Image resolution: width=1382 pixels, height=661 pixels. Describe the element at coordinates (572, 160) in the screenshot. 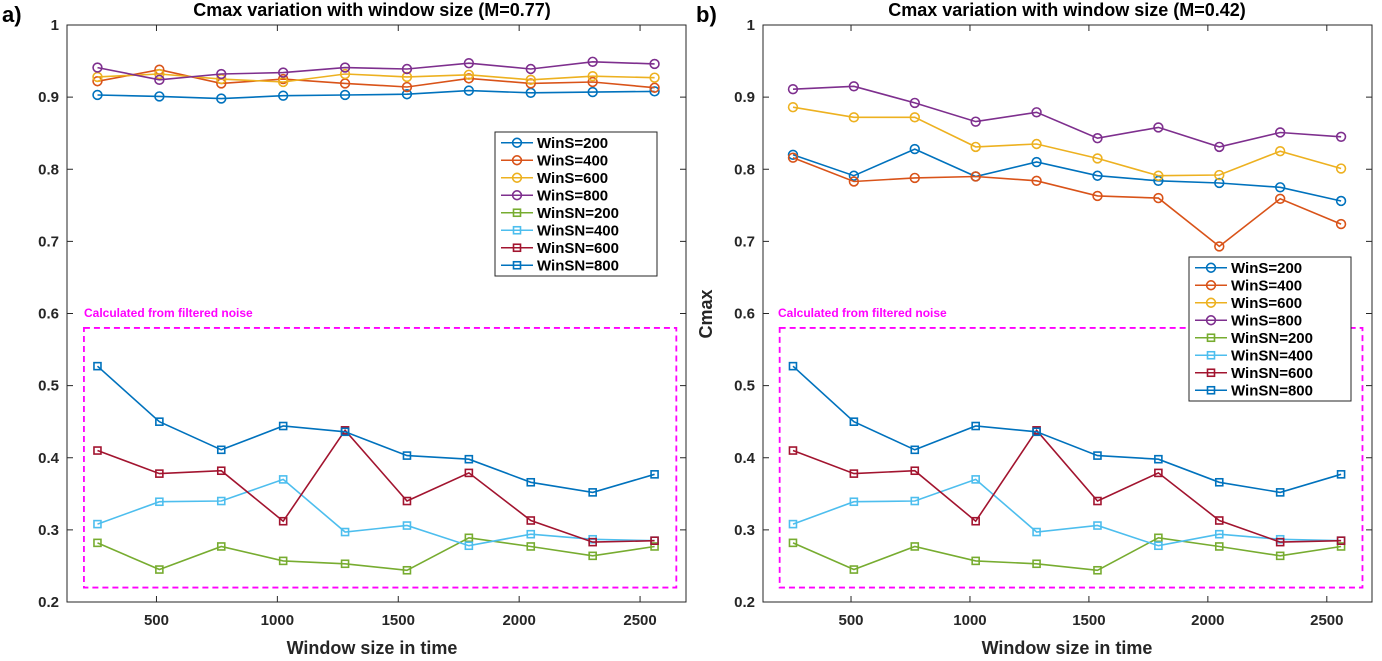

I see `panel-a-legend-entry: WinS=400` at that location.